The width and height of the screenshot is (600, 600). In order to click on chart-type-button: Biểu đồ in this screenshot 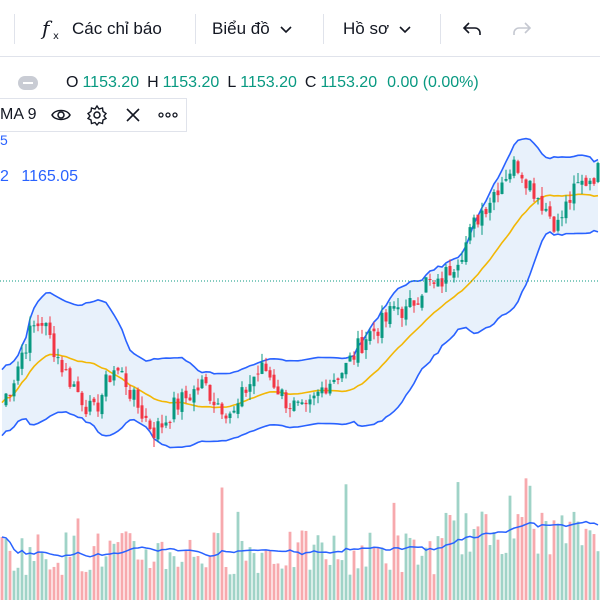, I will do `click(253, 29)`.